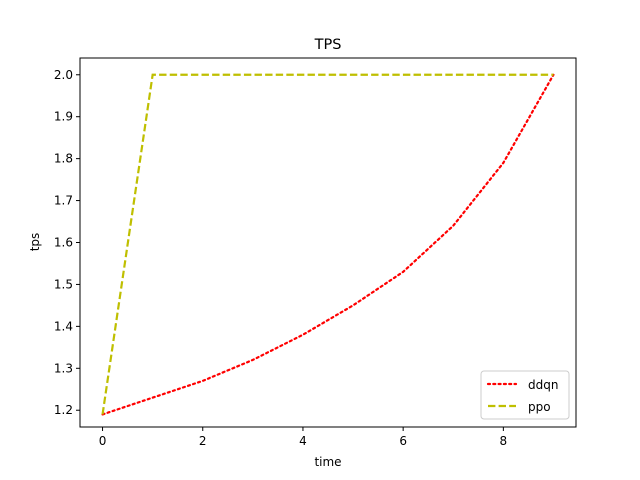 This screenshot has height=480, width=640. Describe the element at coordinates (63, 243) in the screenshot. I see `y-tick-label: 1.6` at that location.